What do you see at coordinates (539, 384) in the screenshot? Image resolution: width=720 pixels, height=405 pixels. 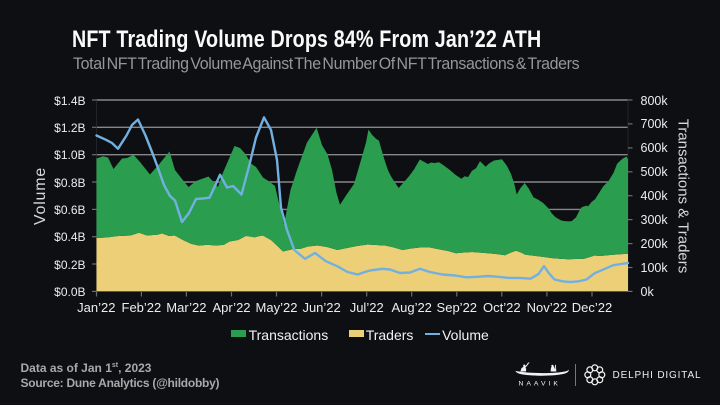 I see `svg-text: NAAVIK` at bounding box center [539, 384].